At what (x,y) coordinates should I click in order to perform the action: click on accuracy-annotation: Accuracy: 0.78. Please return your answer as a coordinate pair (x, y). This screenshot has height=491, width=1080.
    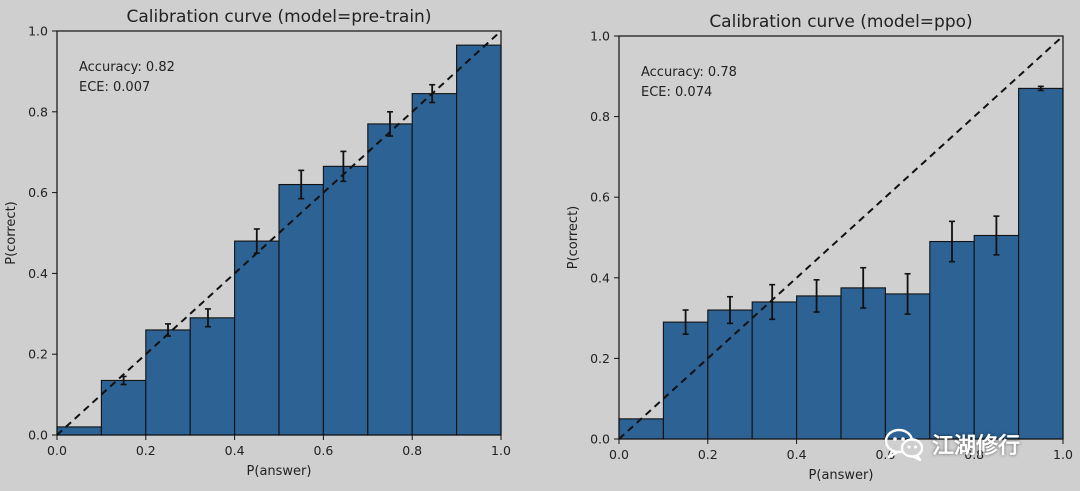
    Looking at the image, I should click on (689, 72).